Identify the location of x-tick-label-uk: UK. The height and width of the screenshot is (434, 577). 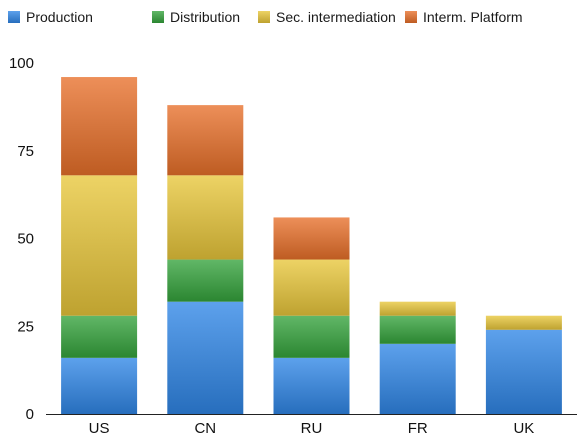
(523, 427).